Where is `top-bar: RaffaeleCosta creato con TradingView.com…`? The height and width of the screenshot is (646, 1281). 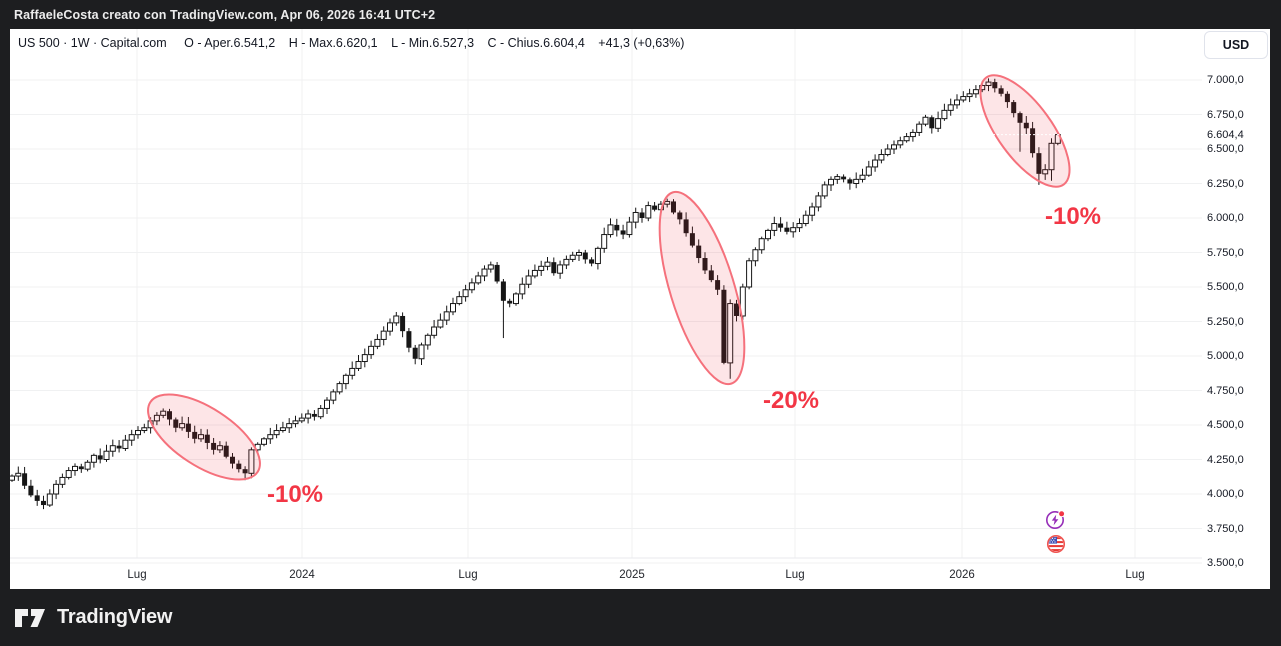 top-bar: RaffaeleCosta creato con TradingView.com… is located at coordinates (640, 14).